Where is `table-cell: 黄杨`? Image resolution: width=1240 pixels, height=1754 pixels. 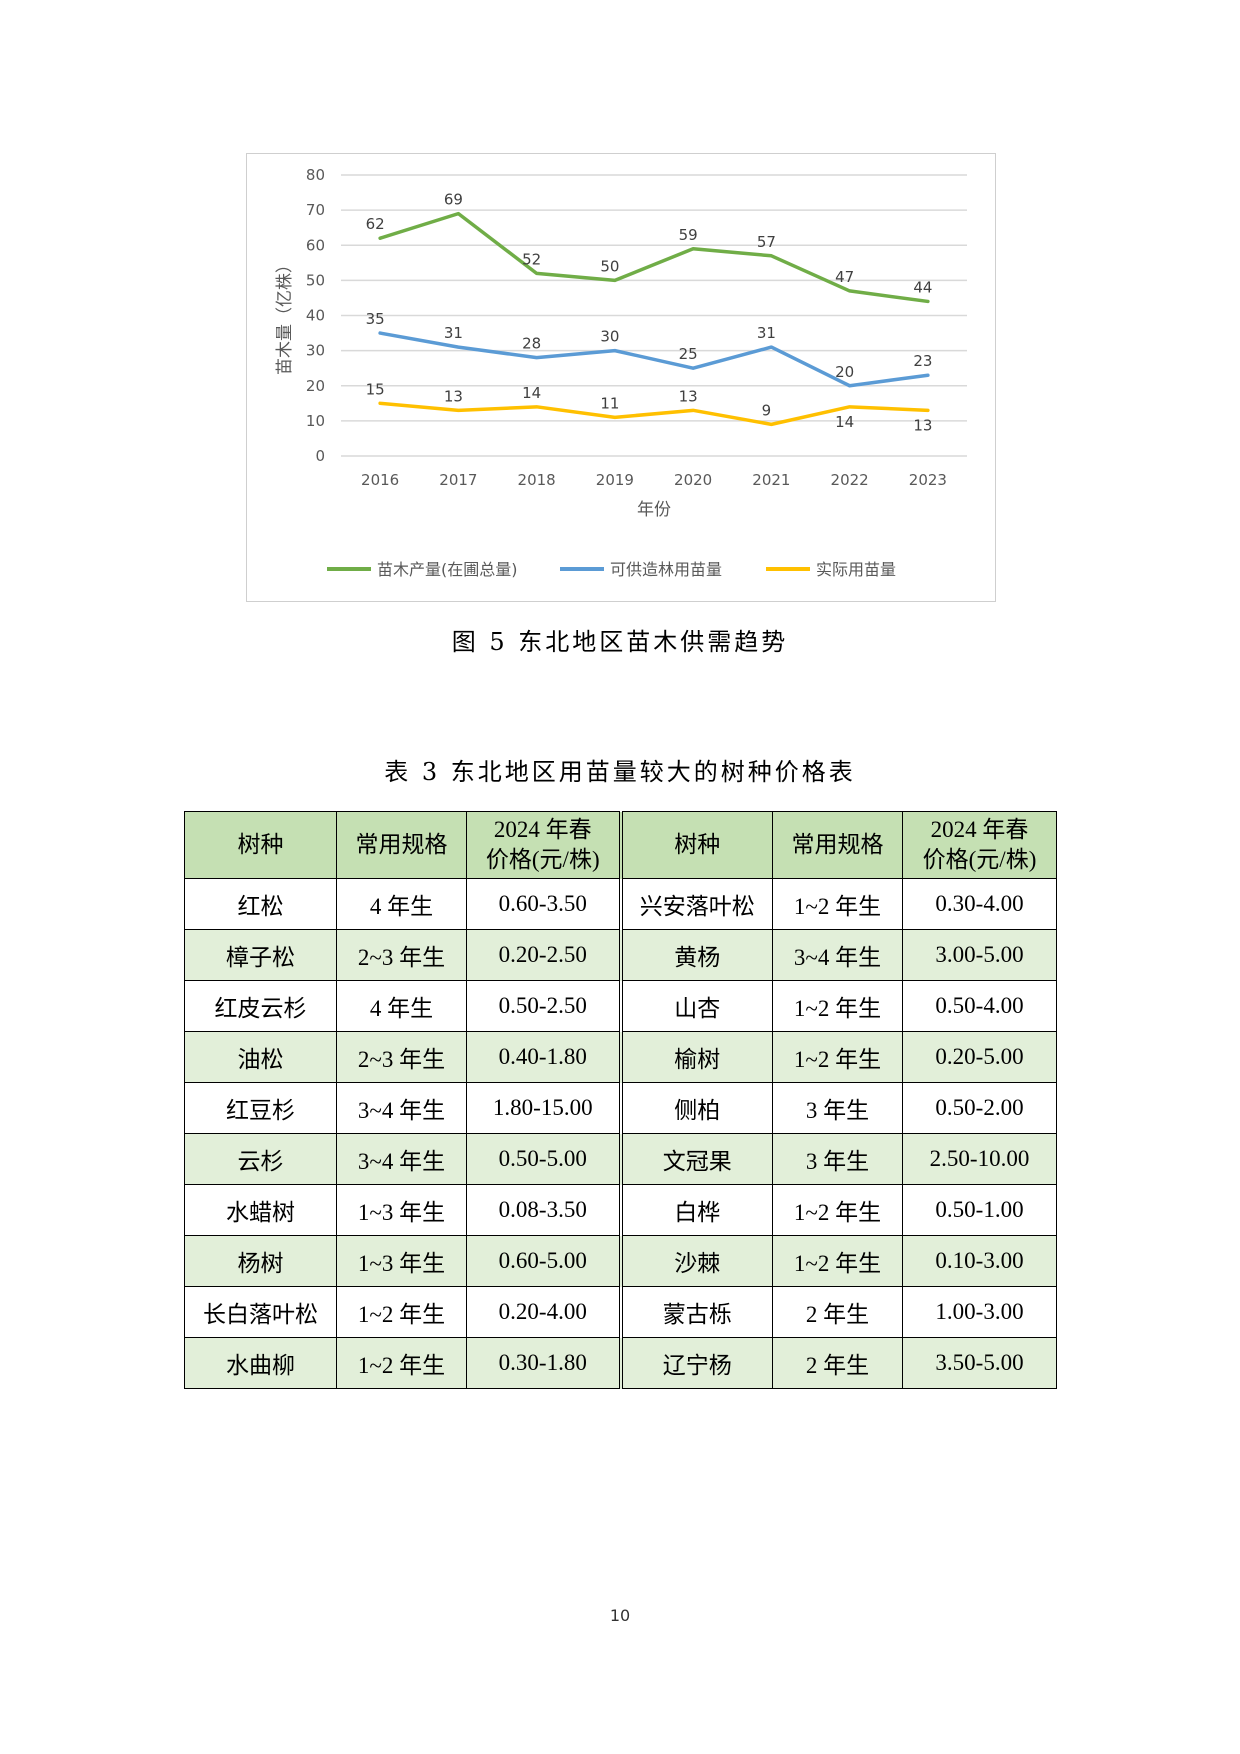
table-cell: 黄杨 is located at coordinates (696, 955).